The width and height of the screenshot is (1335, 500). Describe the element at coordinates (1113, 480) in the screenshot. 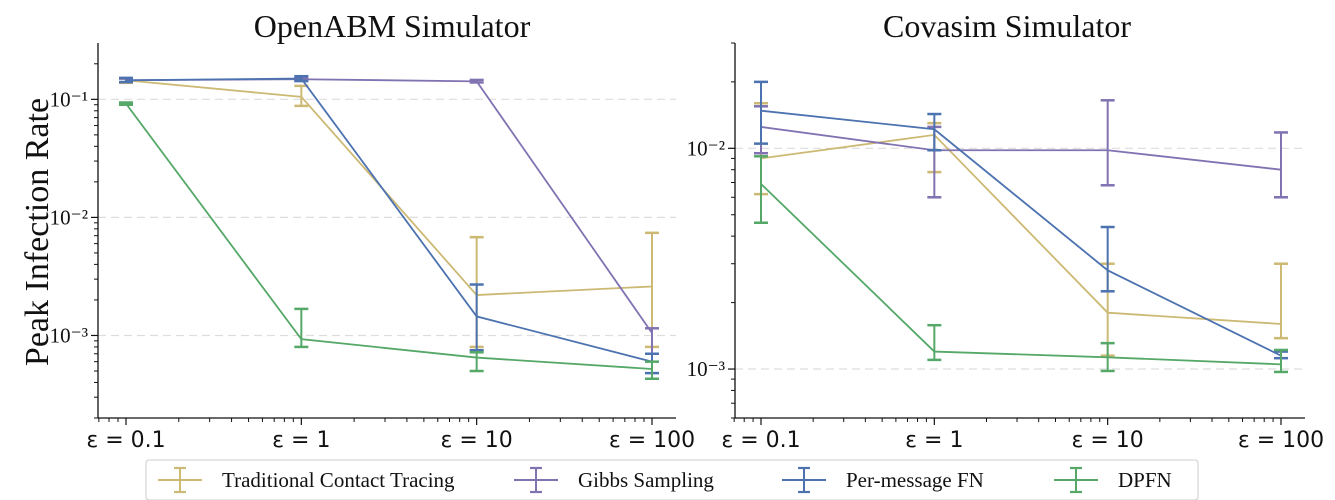

I see `legend-item: DPFN` at that location.